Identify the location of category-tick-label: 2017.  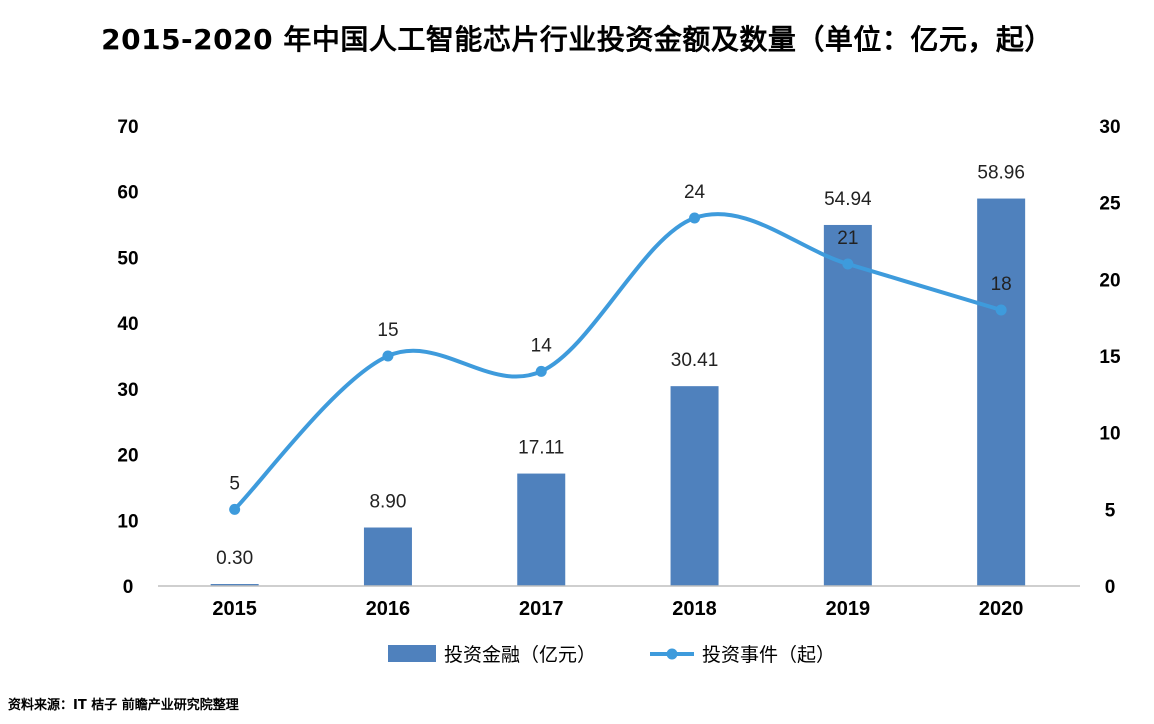
(541, 609).